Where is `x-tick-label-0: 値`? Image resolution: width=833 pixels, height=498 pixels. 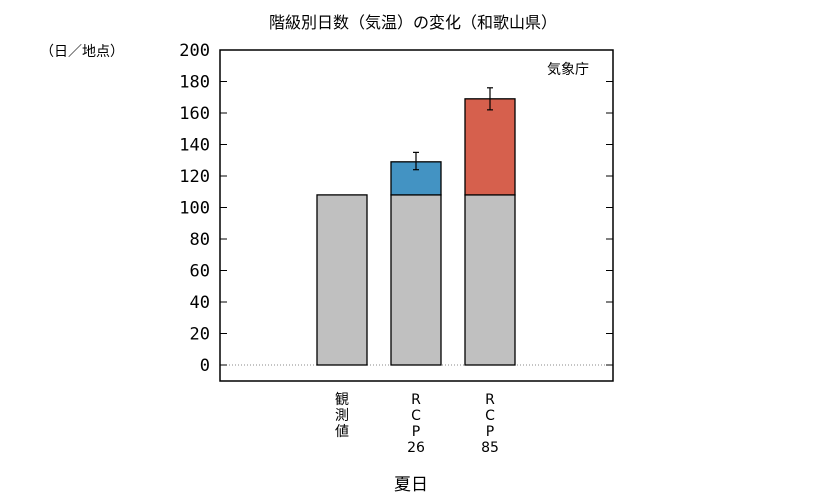
x-tick-label-0: 値 is located at coordinates (342, 432).